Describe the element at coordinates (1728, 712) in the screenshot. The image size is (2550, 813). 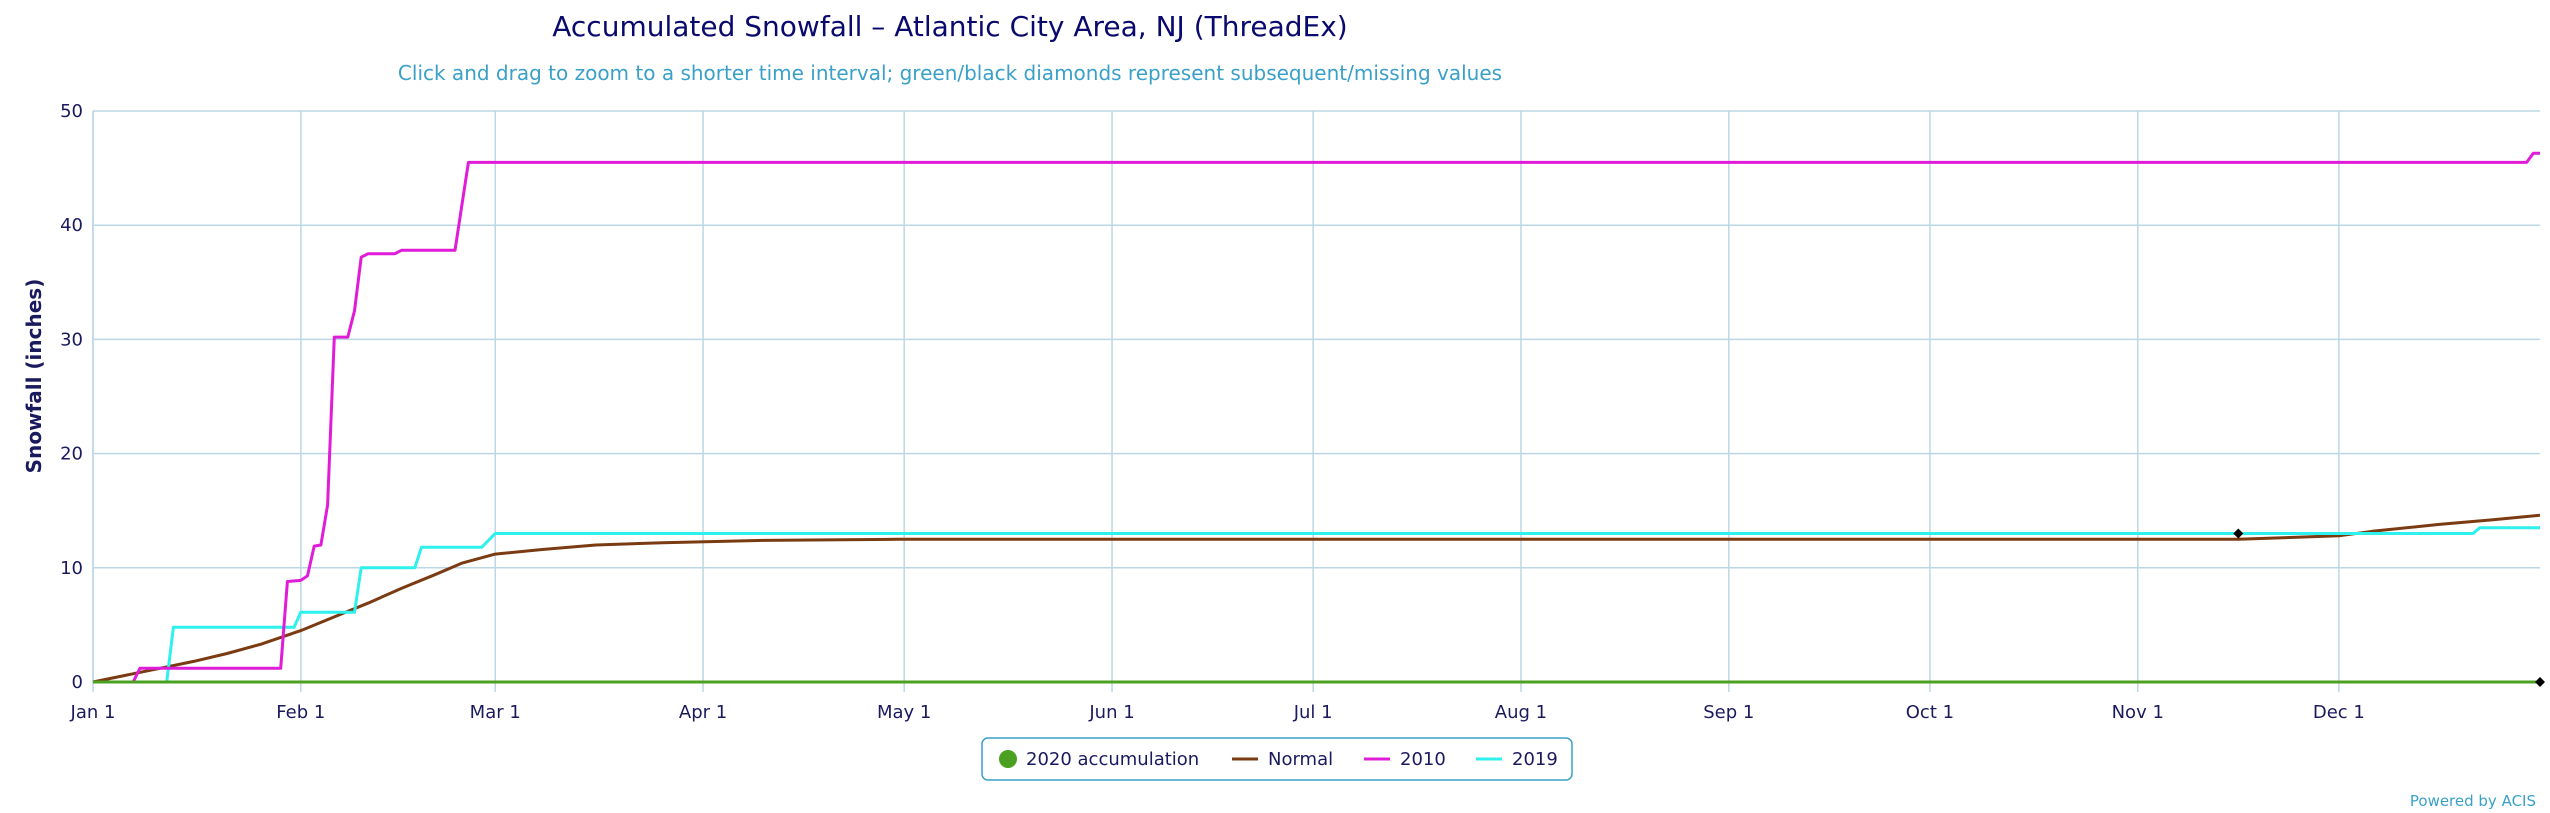
I see `x-tick-label: Sep 1` at that location.